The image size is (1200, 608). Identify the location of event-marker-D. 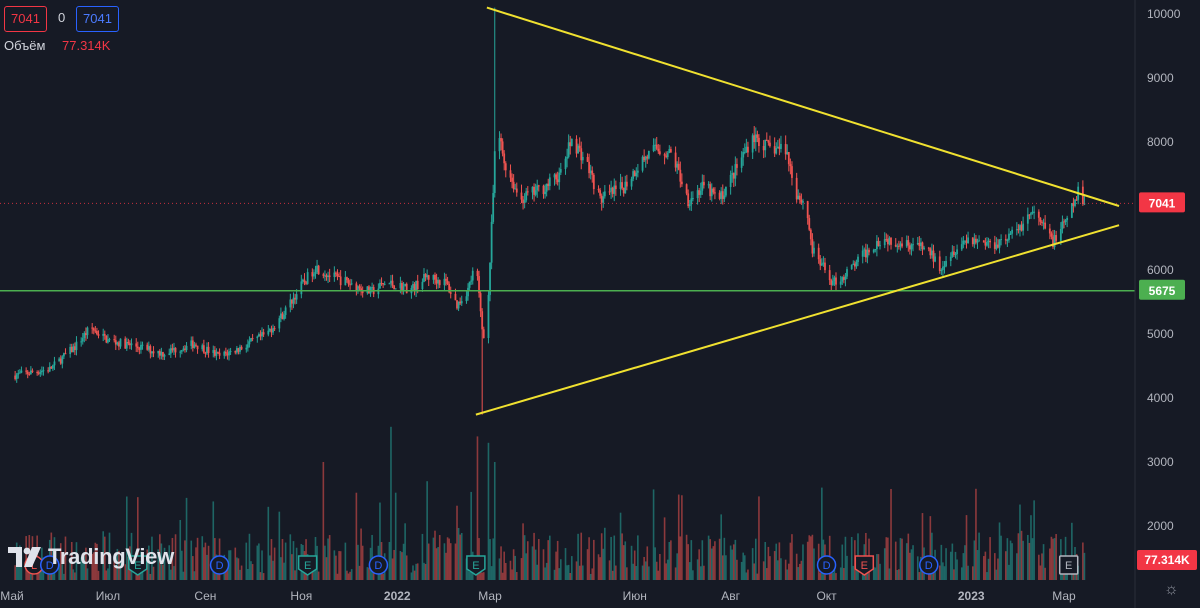
(219, 565).